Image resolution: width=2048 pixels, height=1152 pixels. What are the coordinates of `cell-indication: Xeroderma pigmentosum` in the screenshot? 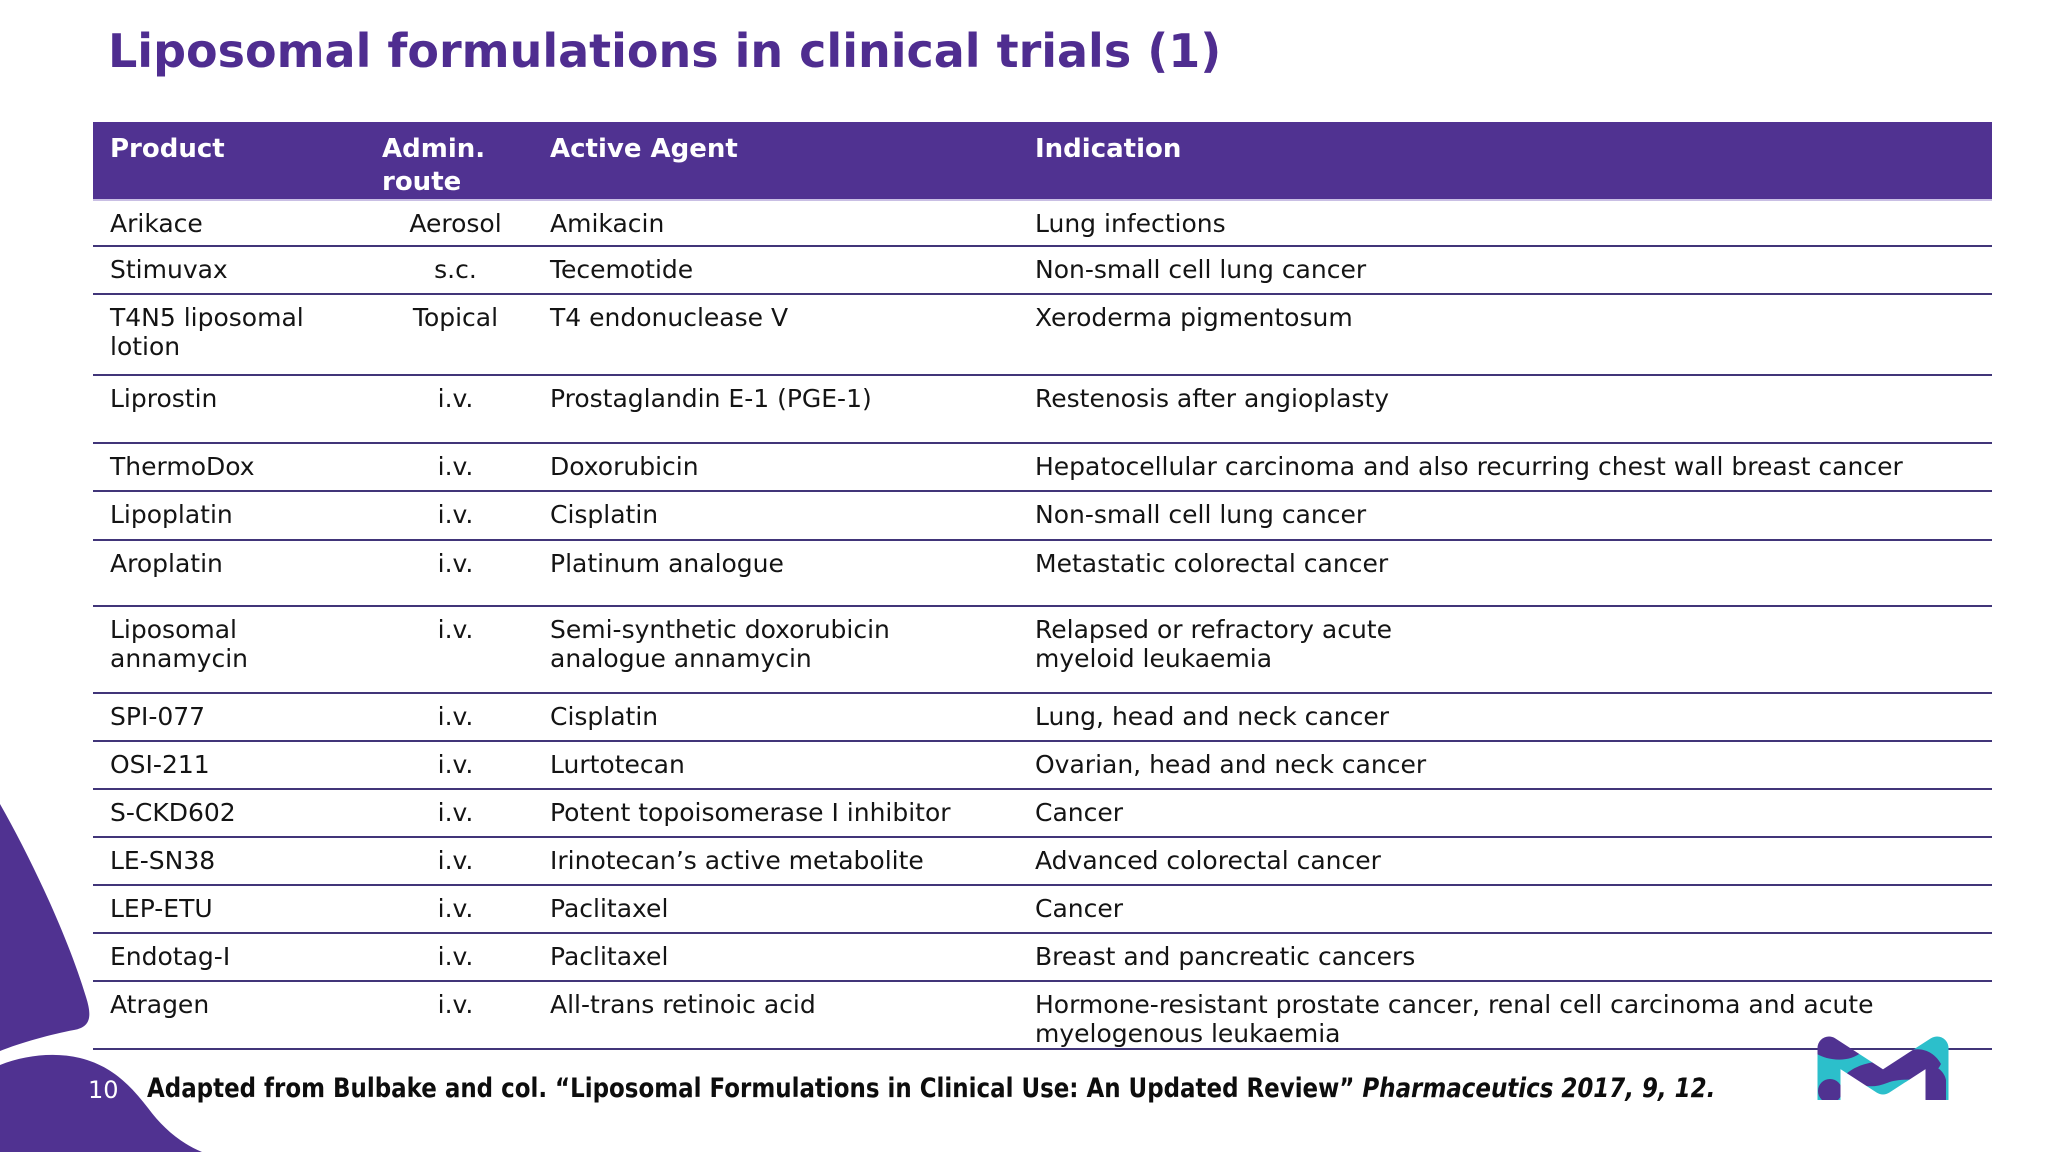 It's located at (1194, 317).